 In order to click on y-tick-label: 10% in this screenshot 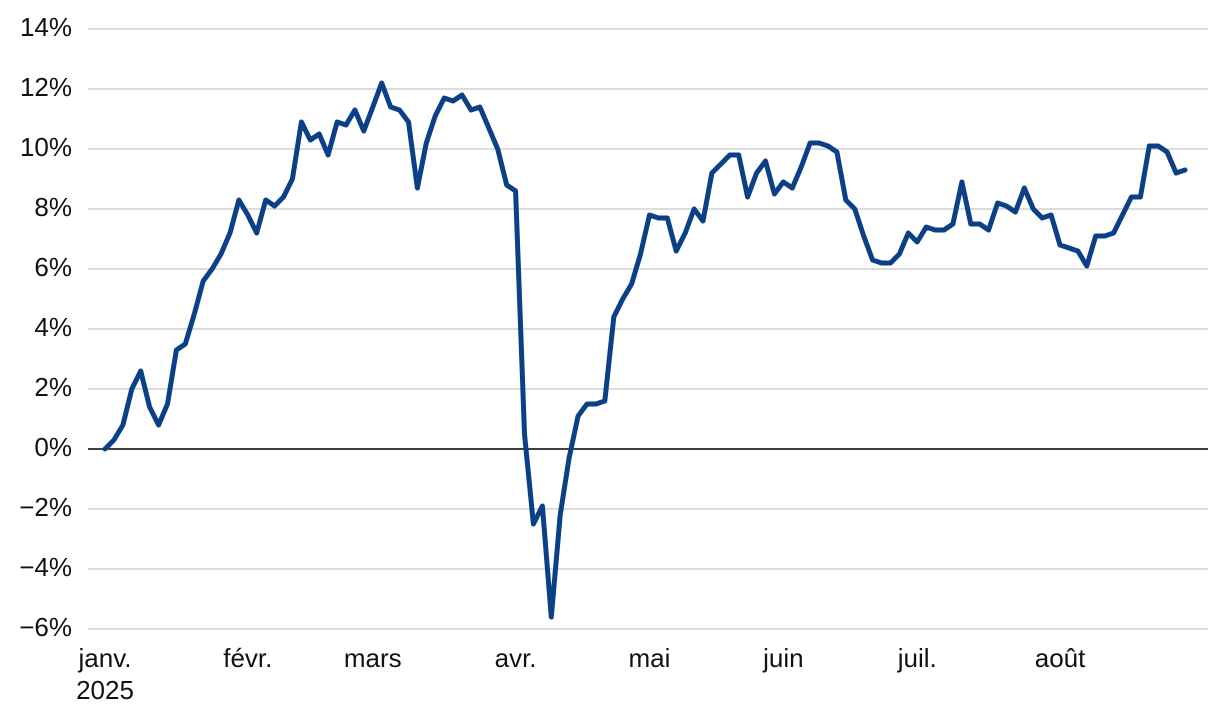, I will do `click(46, 147)`.